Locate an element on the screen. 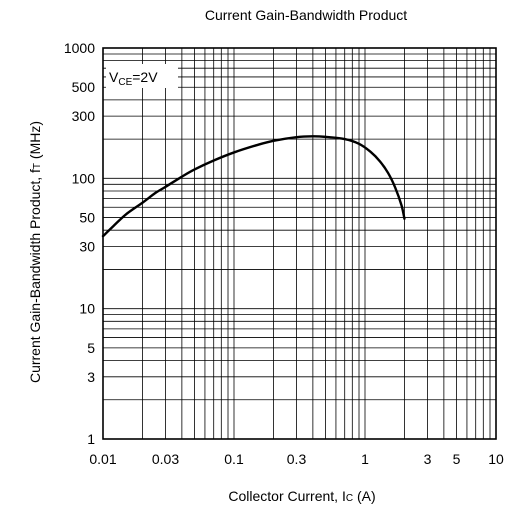  x-axis-label-main: Collector Current, I is located at coordinates (286, 496).